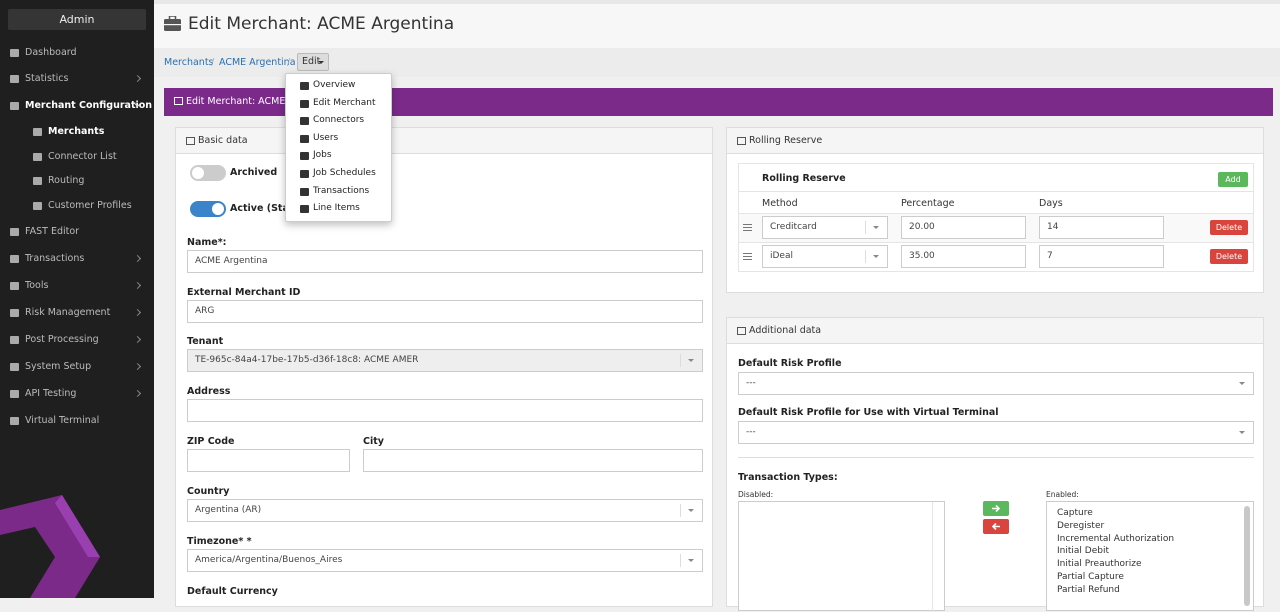  I want to click on nav-subitem: Merchants, so click(77, 132).